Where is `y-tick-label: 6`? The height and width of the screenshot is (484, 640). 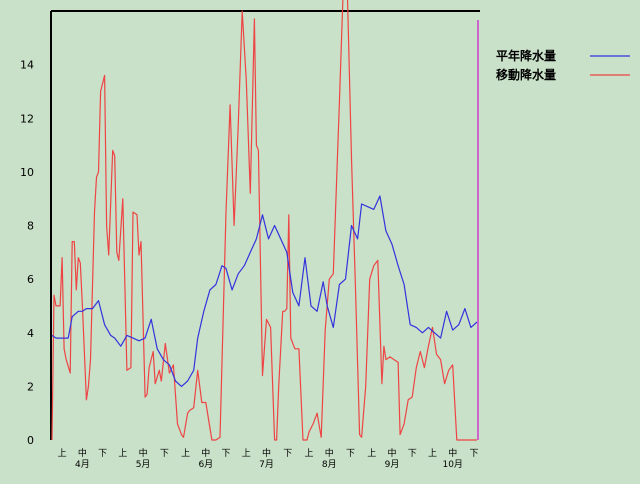 y-tick-label: 6 is located at coordinates (30, 279).